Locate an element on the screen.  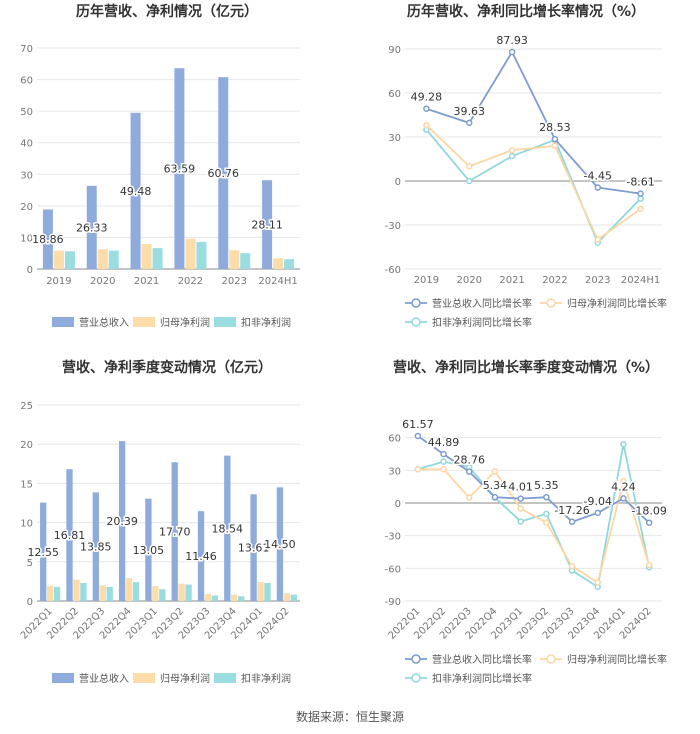
annual-revenue-data-label: 63.59 is located at coordinates (180, 169).